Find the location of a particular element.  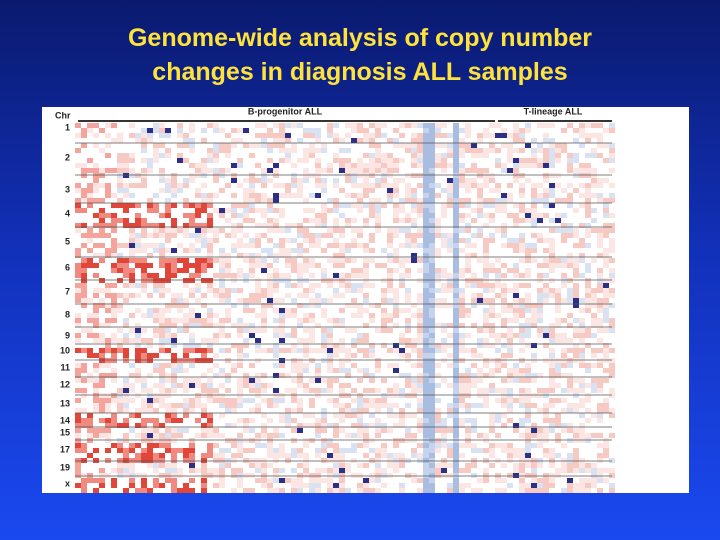

chromosome-label: 5 is located at coordinates (67, 241).